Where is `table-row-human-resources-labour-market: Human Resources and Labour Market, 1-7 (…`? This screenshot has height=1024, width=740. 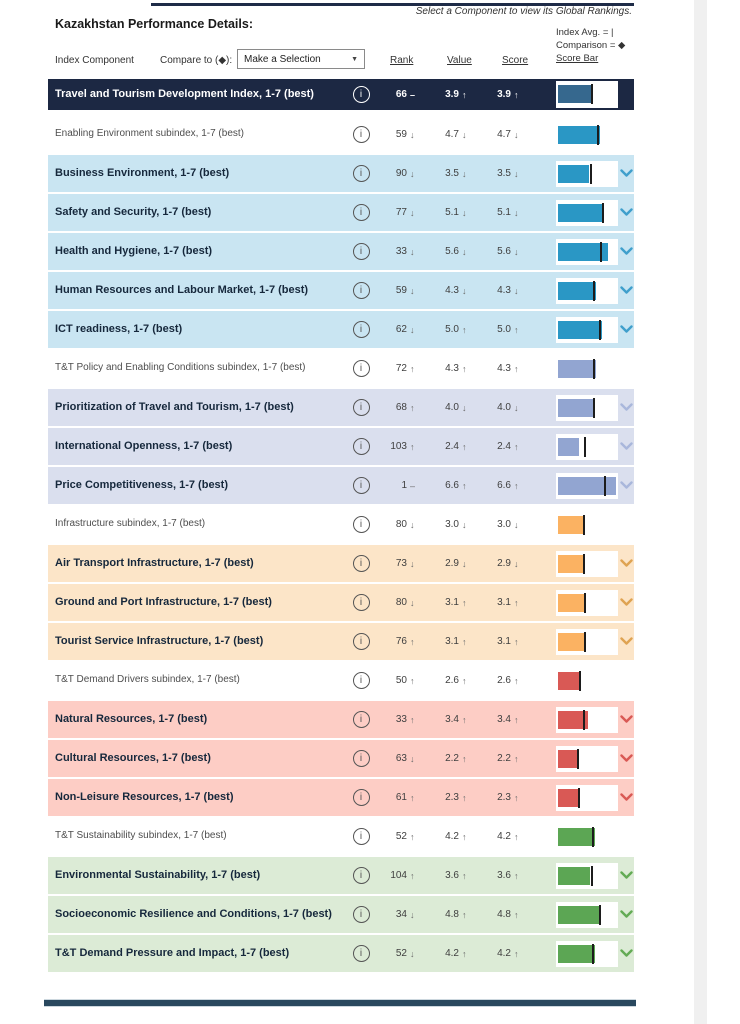
table-row-human-resources-labour-market: Human Resources and Labour Market, 1-7 (… is located at coordinates (341, 290).